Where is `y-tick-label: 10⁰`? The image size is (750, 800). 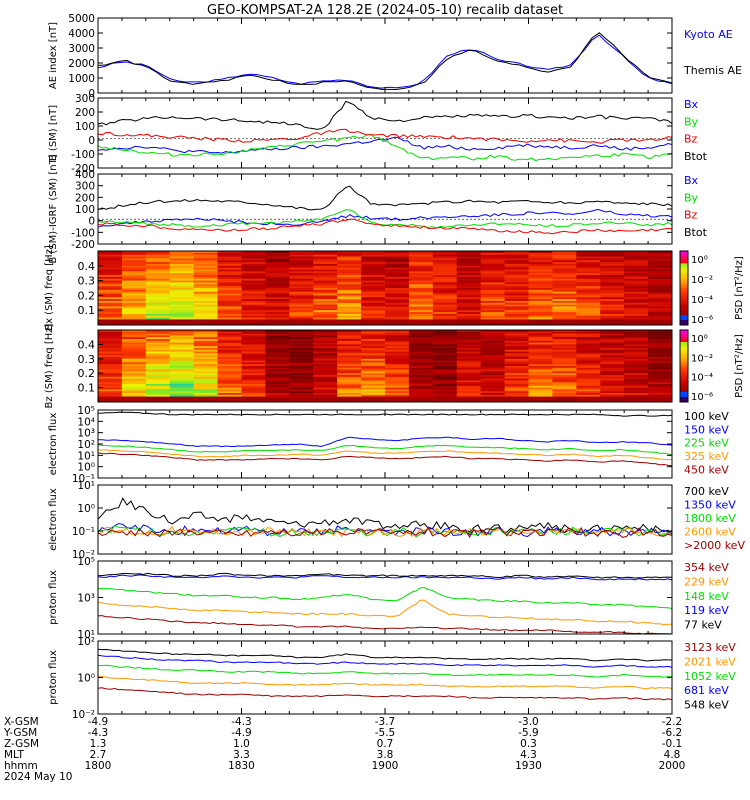
y-tick-label: 10⁰ is located at coordinates (86, 679).